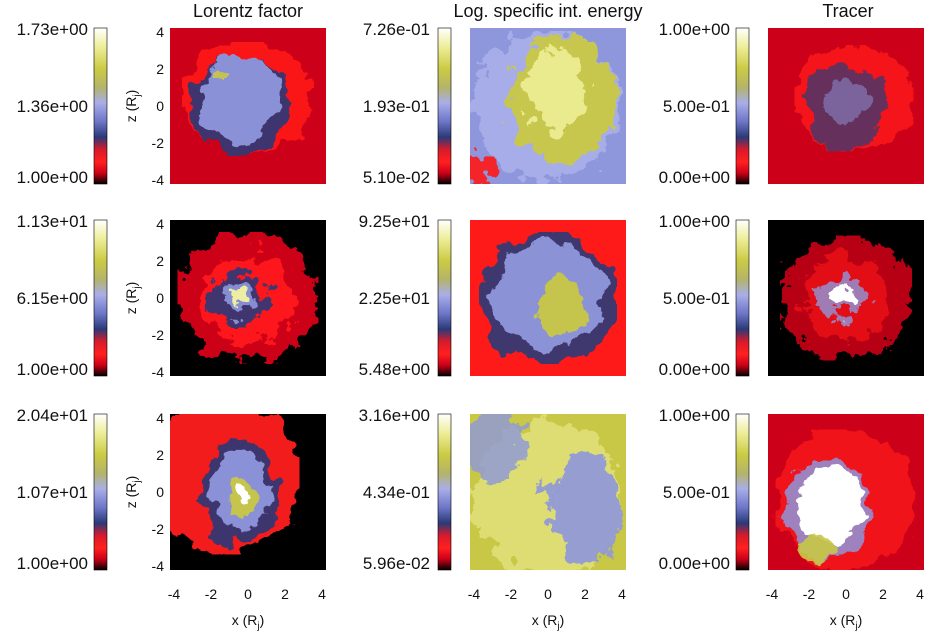  What do you see at coordinates (52, 492) in the screenshot?
I see `colorbar-tick-label: 1.07e+01` at bounding box center [52, 492].